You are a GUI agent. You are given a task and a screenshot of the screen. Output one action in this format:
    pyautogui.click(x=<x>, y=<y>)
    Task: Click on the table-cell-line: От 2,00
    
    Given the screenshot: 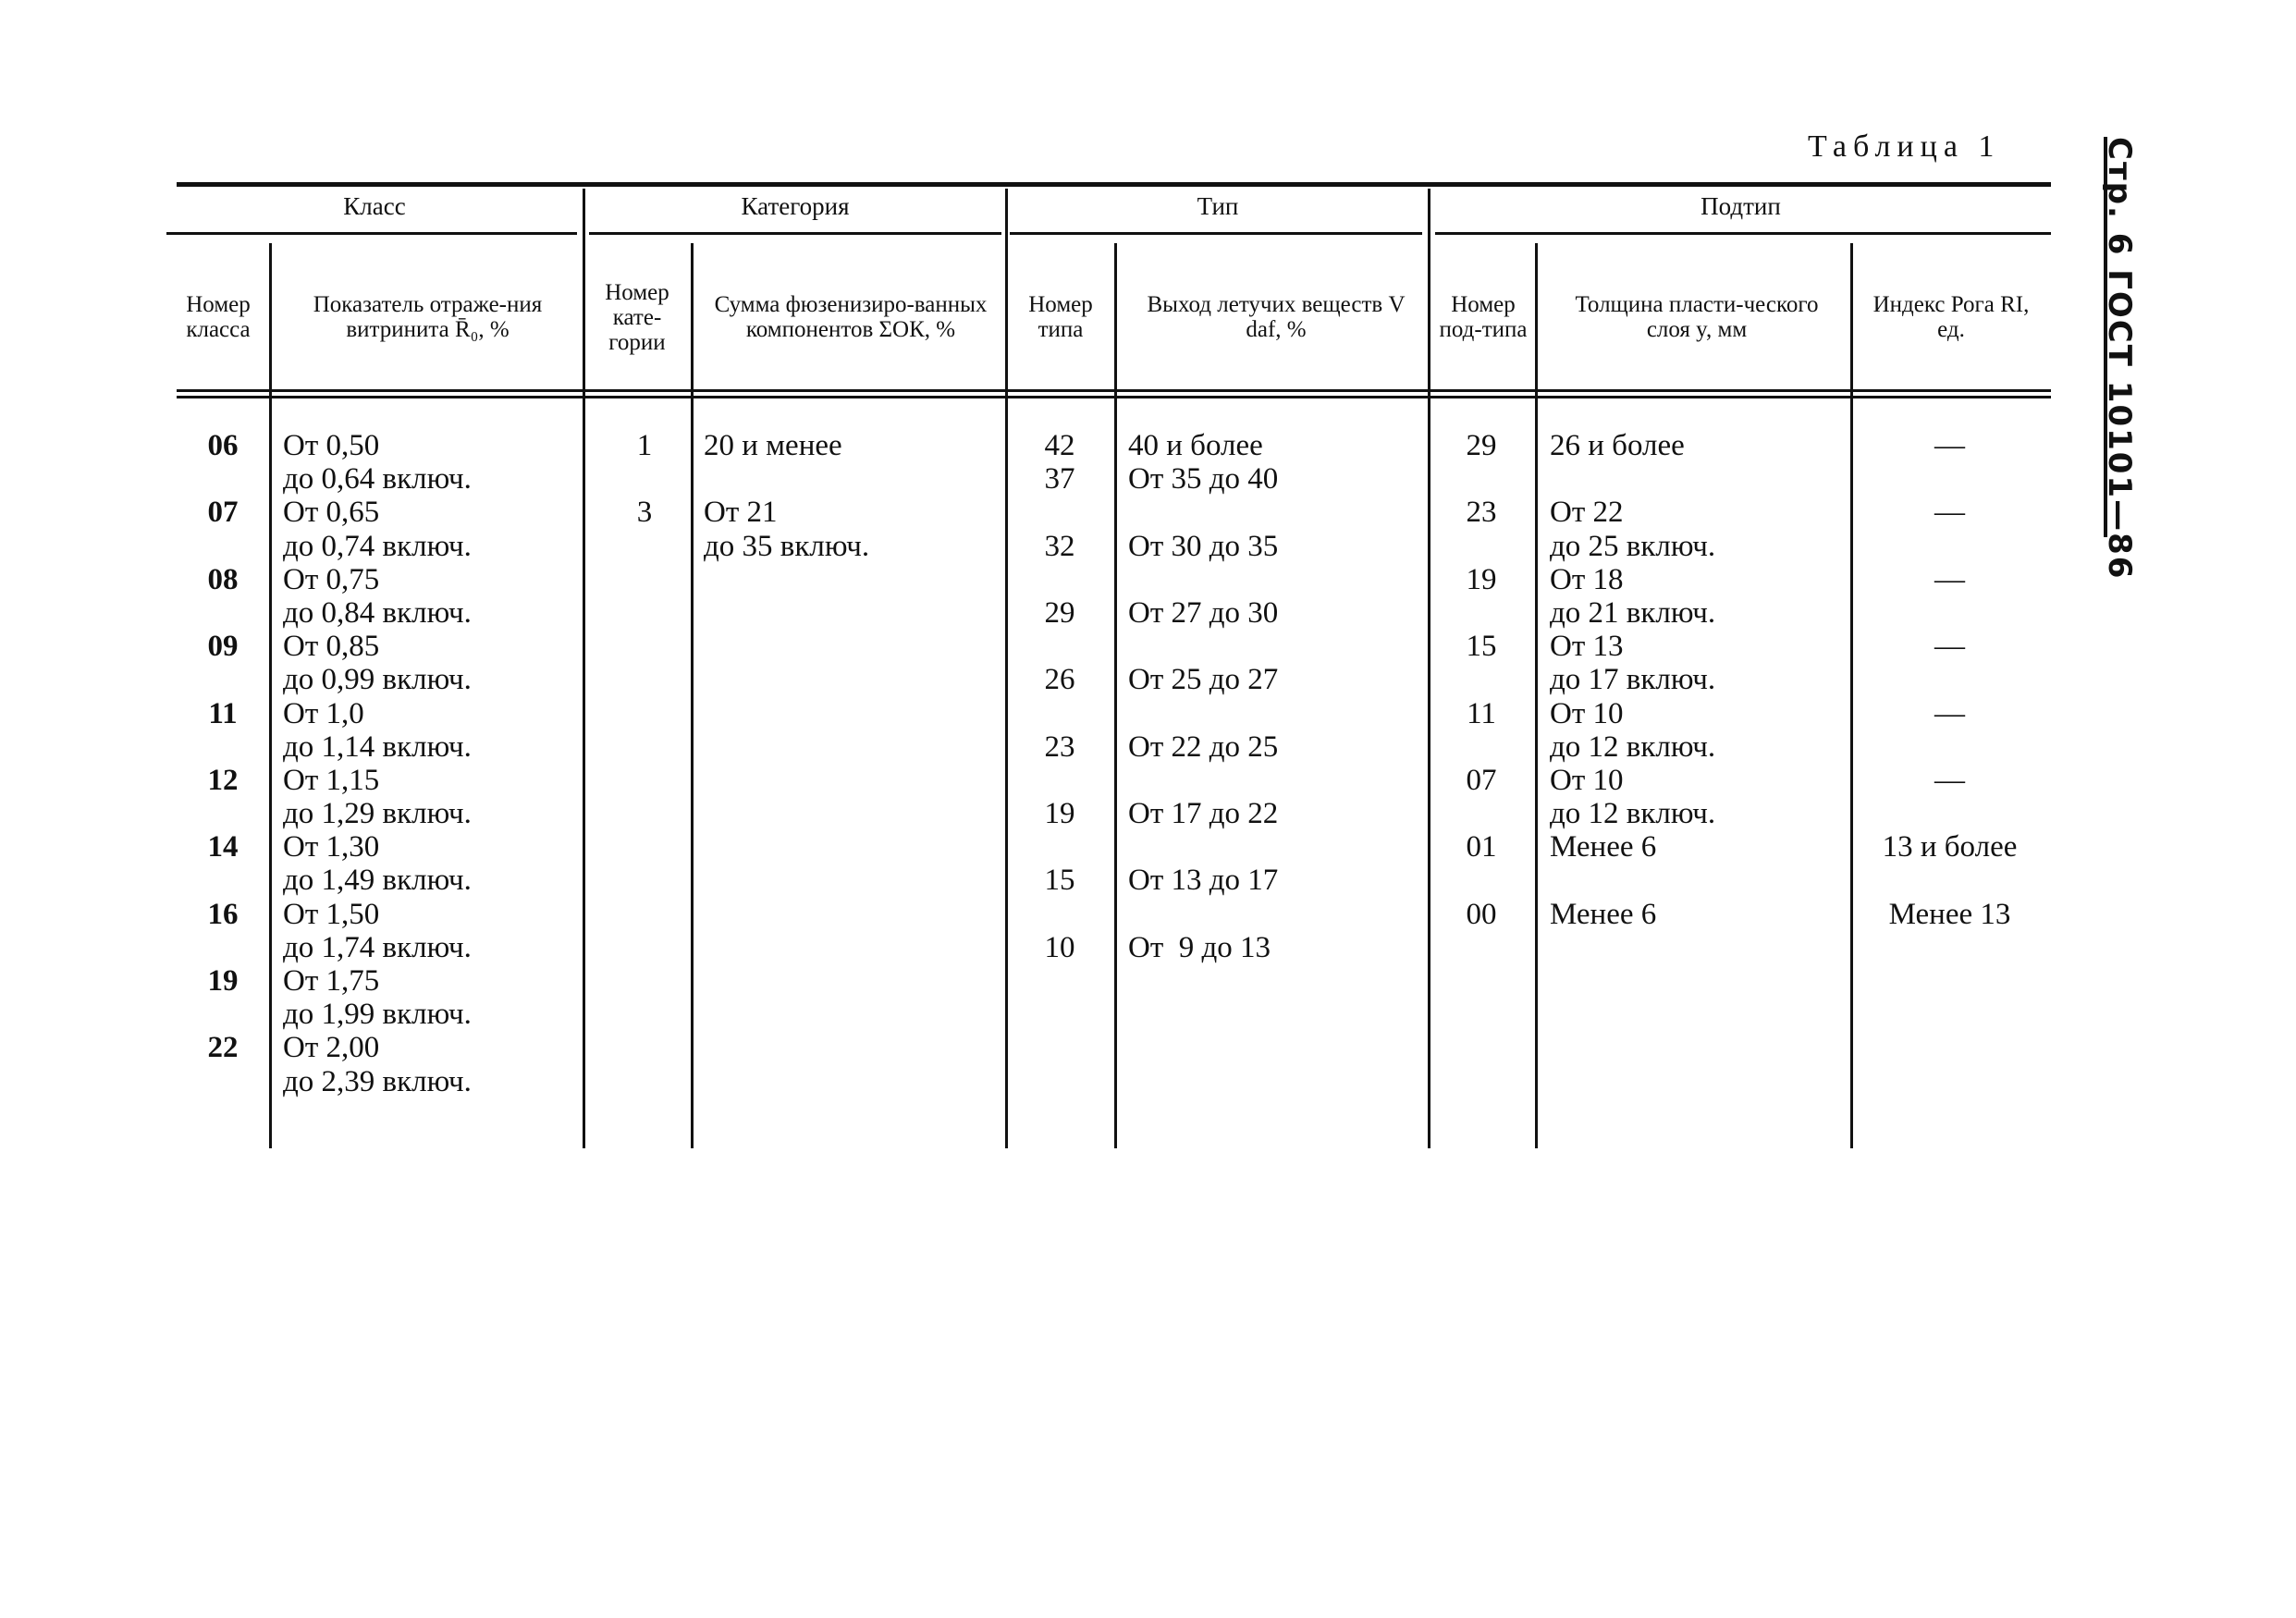 What is the action you would take?
    pyautogui.click(x=332, y=1048)
    